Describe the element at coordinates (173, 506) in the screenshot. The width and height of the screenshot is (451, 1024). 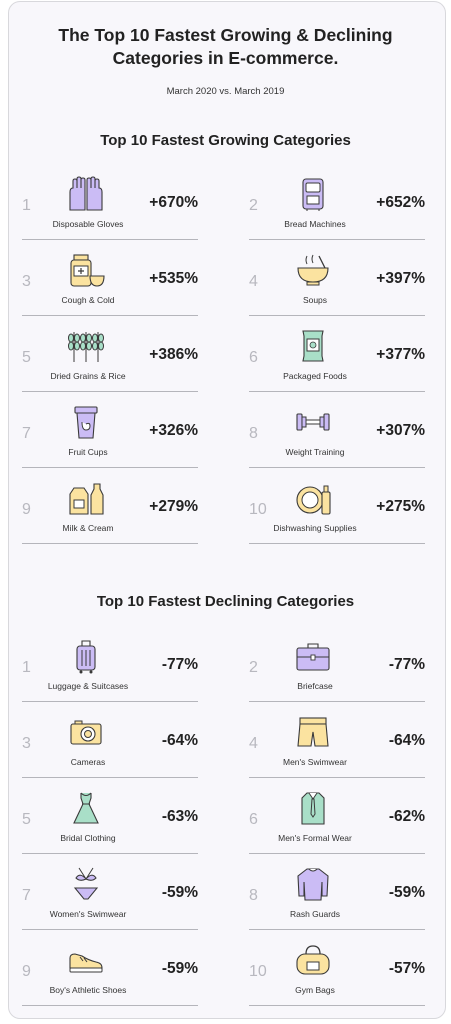
I see `percent-change: +279%` at that location.